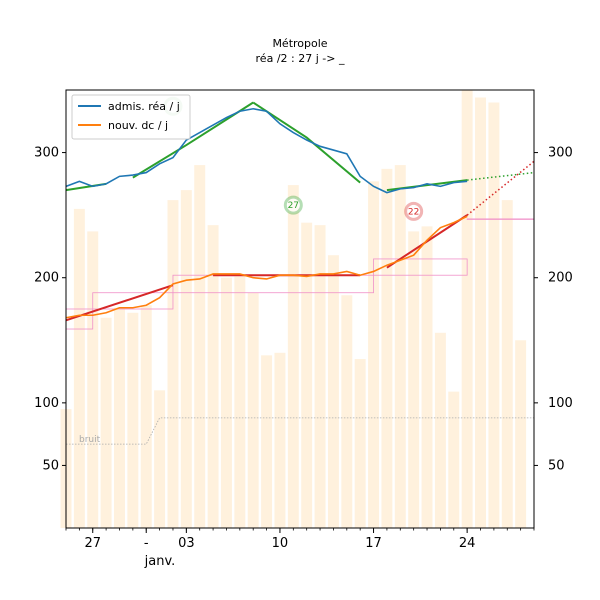  Describe the element at coordinates (46, 403) in the screenshot. I see `y-tick-label-left: 100` at that location.